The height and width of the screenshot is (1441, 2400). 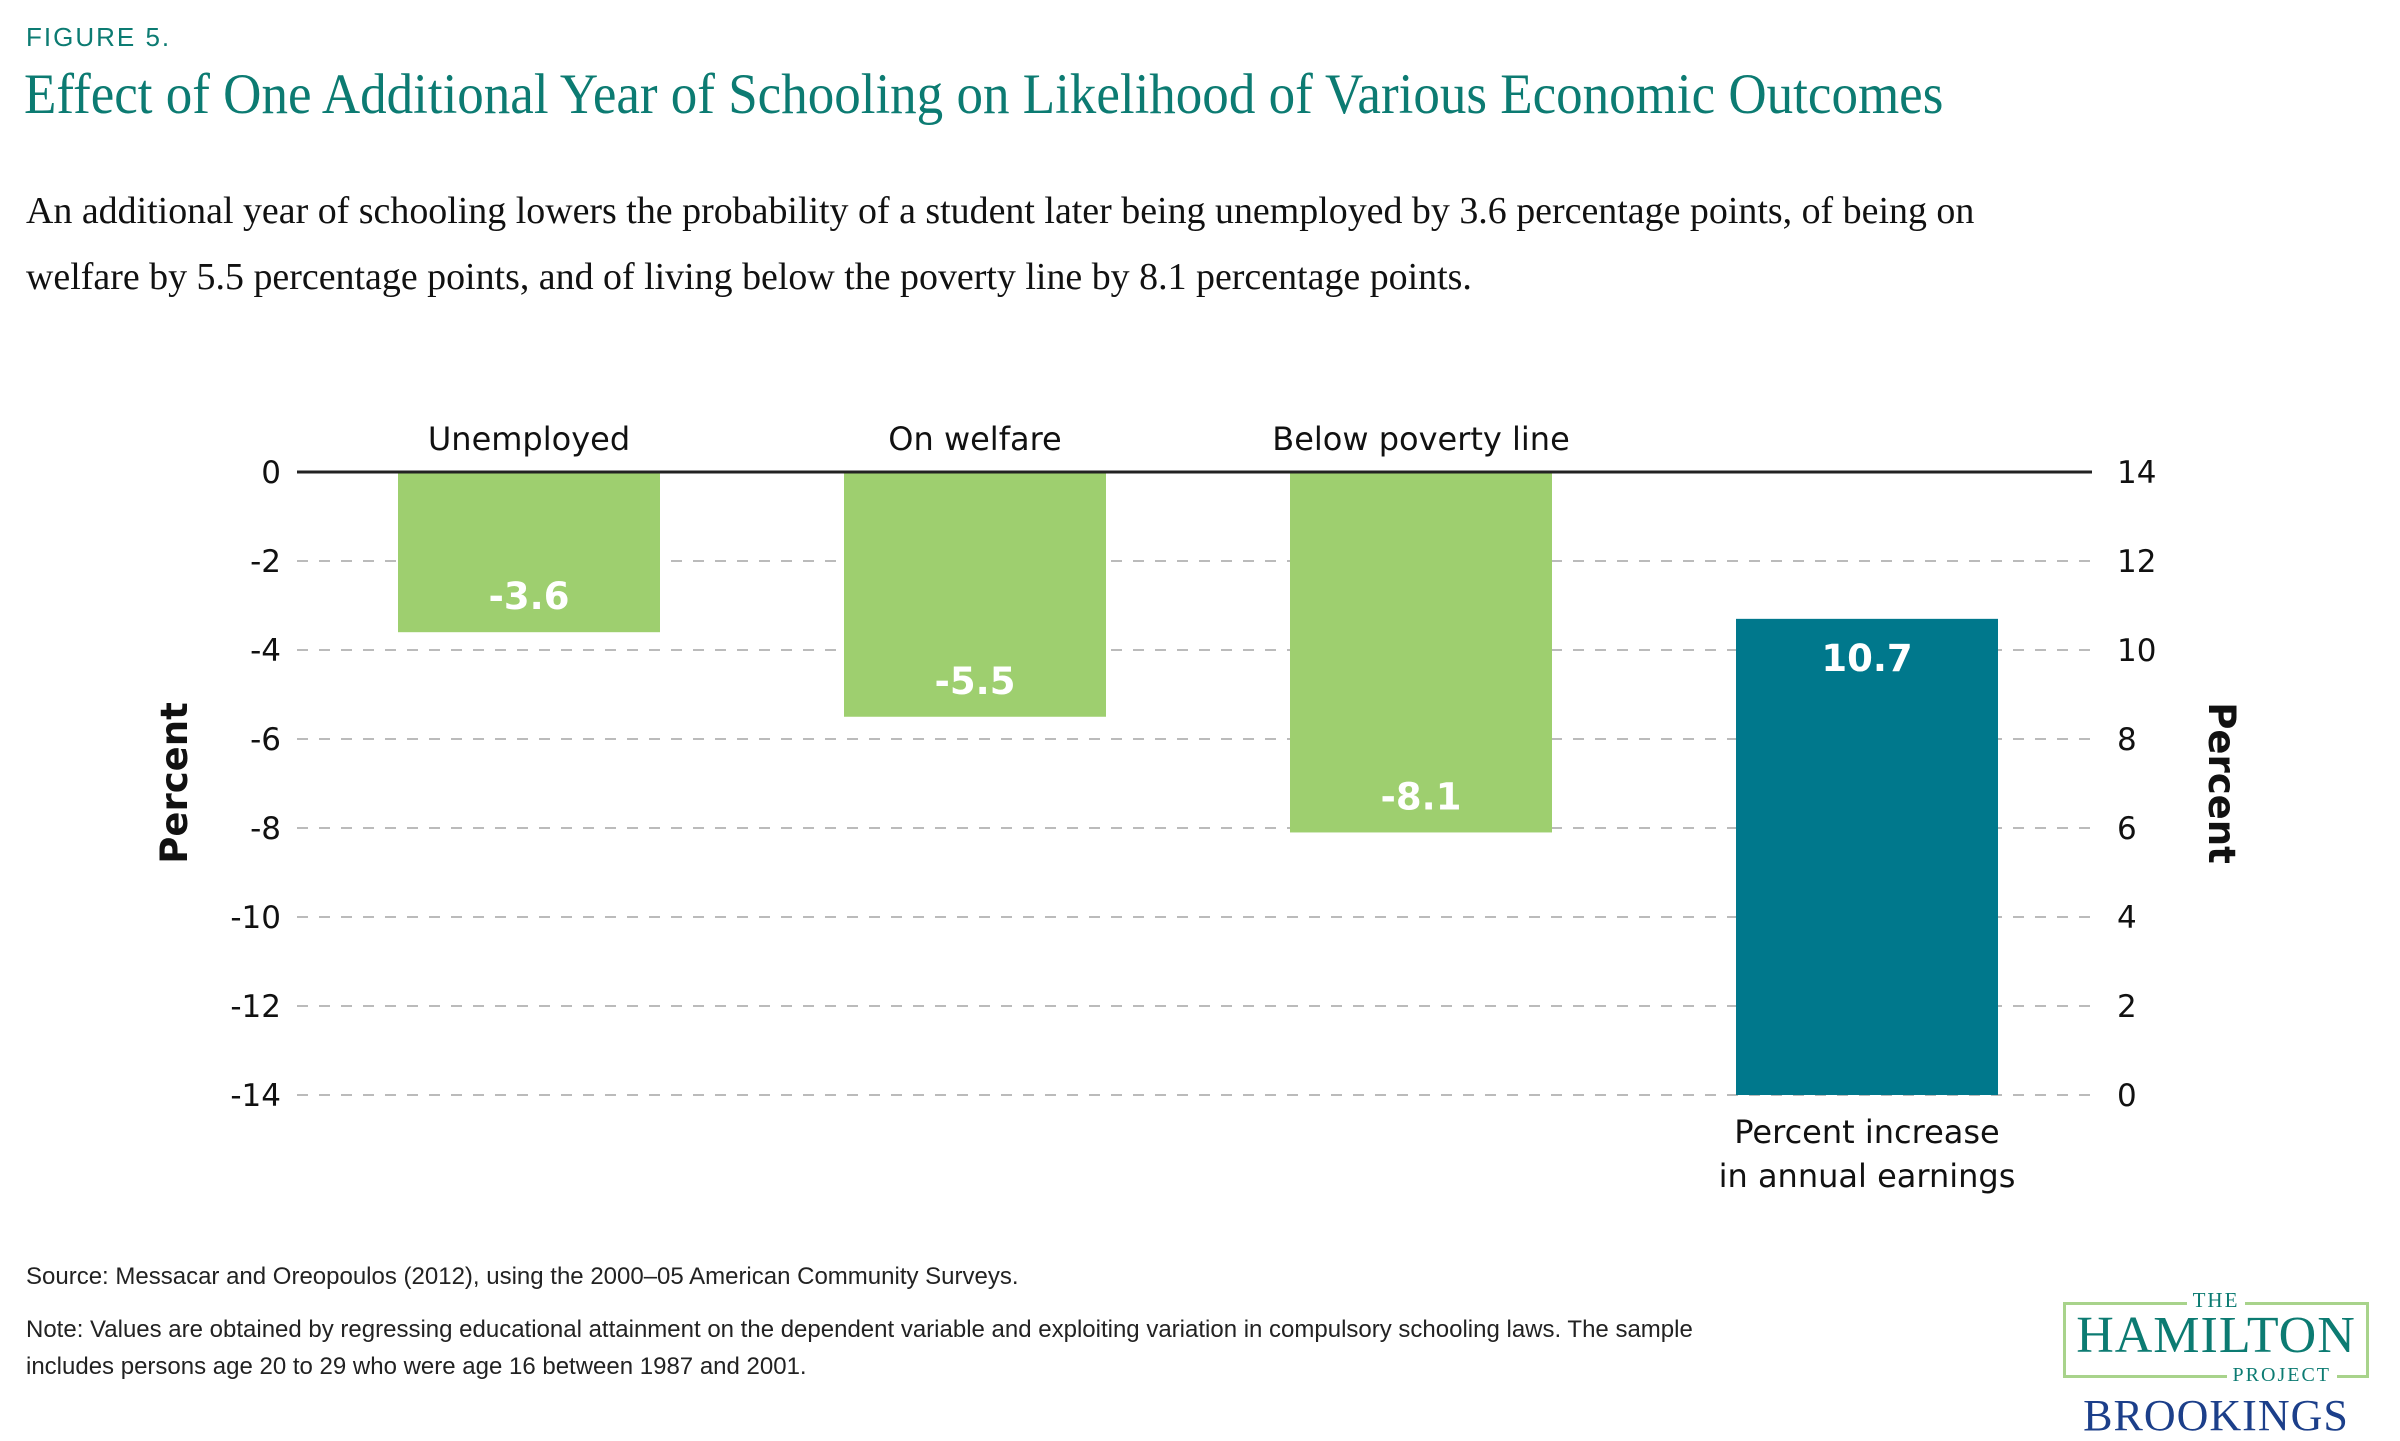 I want to click on right-tick-label: 10, so click(x=2136, y=651).